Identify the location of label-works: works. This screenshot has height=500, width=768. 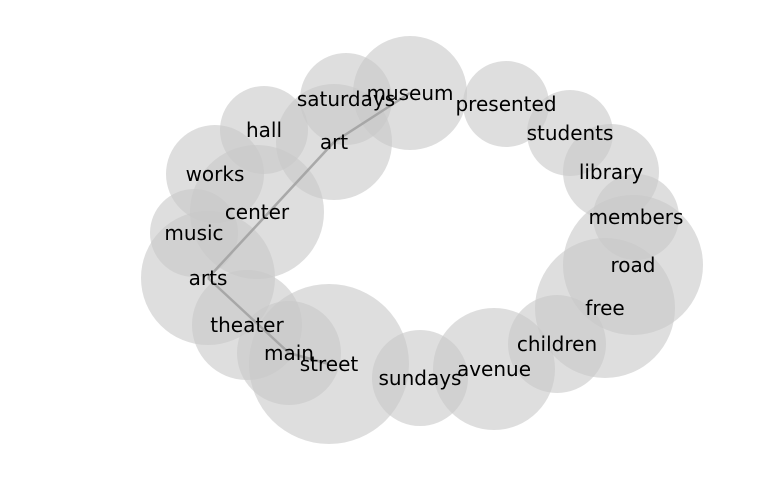
(215, 174).